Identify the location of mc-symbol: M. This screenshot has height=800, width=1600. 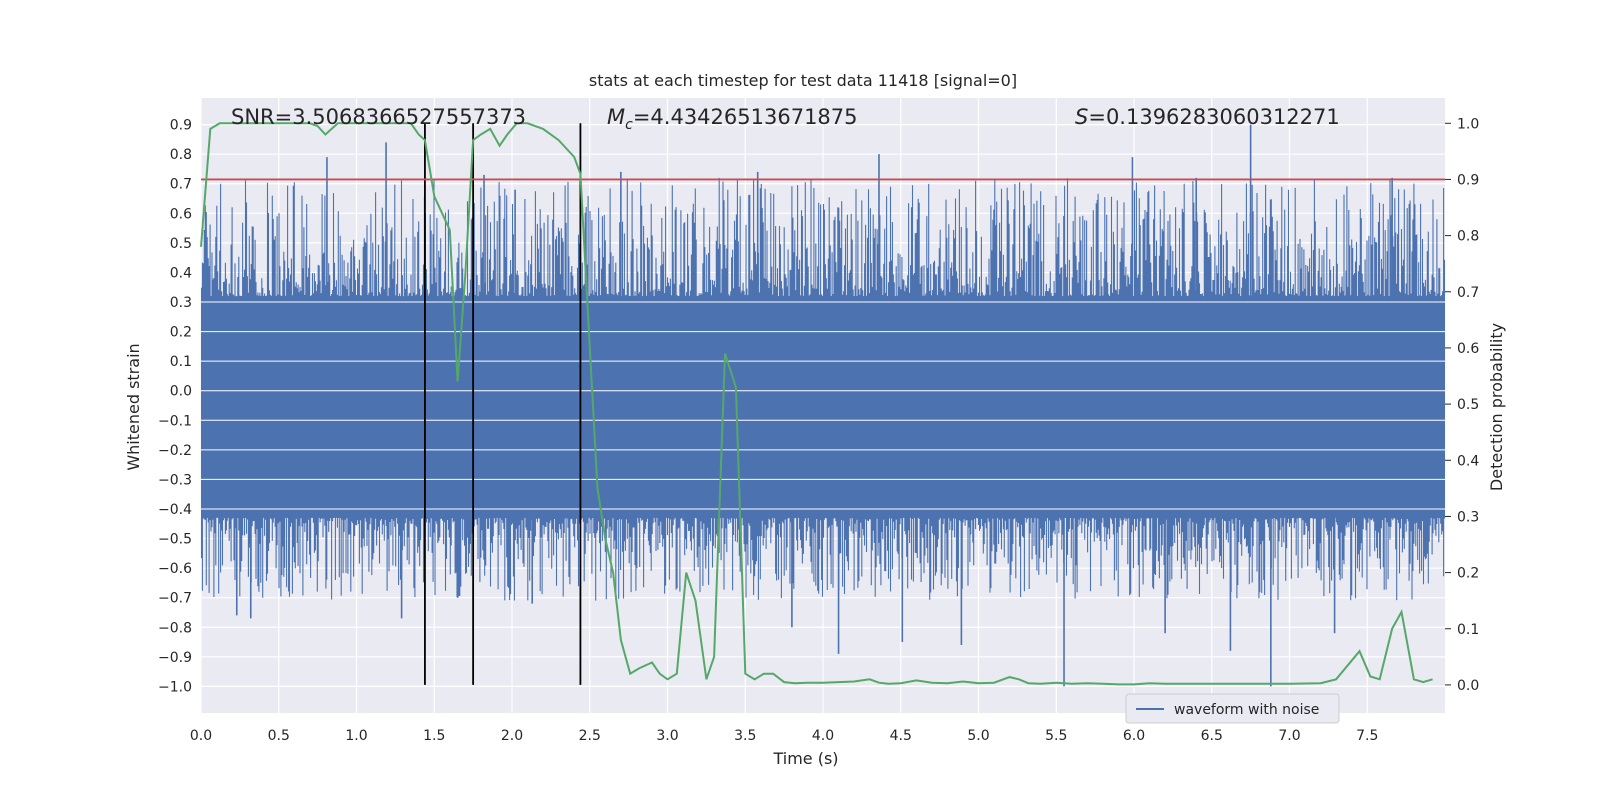
(616, 117).